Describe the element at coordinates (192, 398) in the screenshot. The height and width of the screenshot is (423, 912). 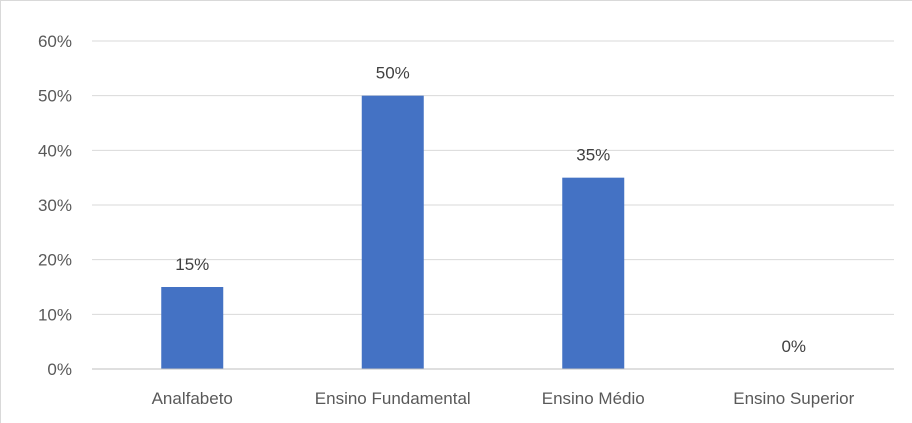
I see `x-category-label: Analfabeto` at that location.